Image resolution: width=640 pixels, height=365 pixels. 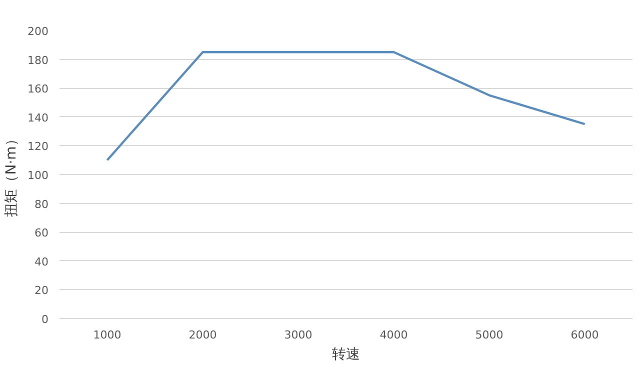 What do you see at coordinates (41, 233) in the screenshot?
I see `y-tick-label: 60` at bounding box center [41, 233].